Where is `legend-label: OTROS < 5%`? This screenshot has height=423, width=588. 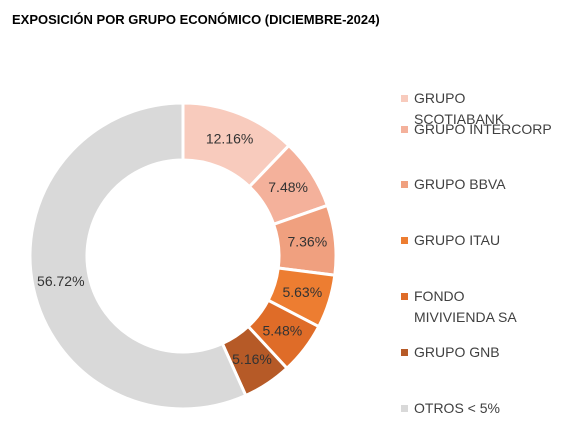 legend-label: OTROS < 5% is located at coordinates (457, 408).